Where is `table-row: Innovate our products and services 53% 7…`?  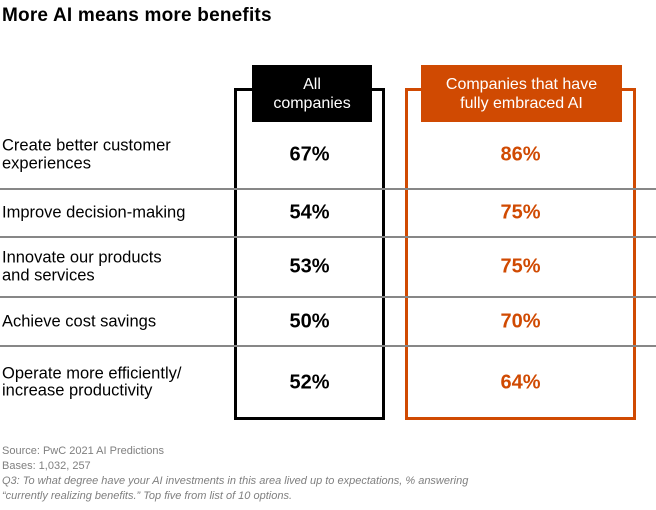
table-row: Innovate our products and services 53% 7… is located at coordinates (328, 267).